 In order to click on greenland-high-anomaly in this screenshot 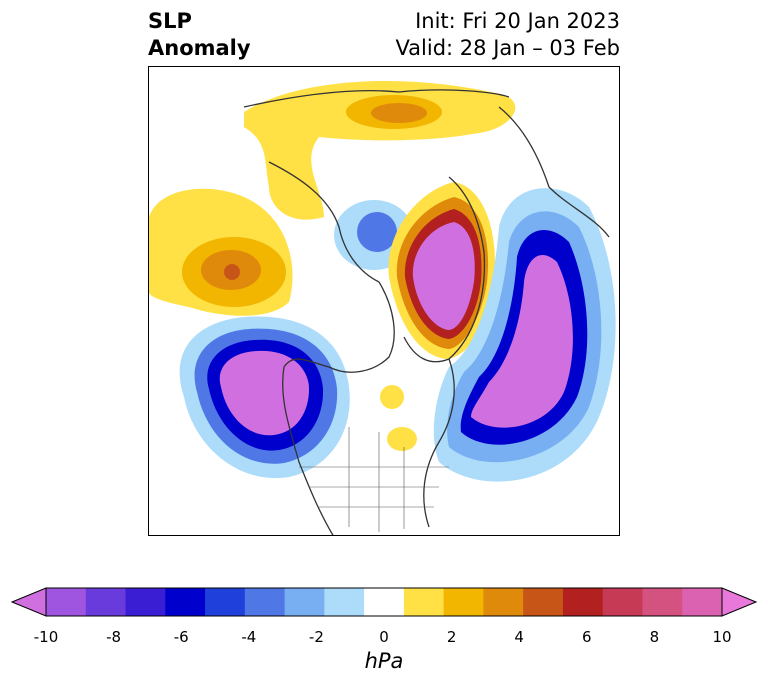, I will do `click(441, 270)`.